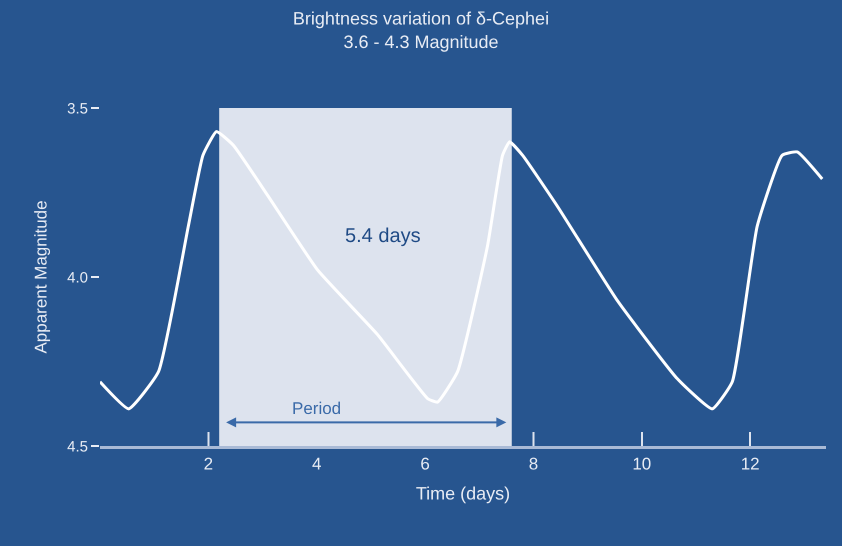  Describe the element at coordinates (317, 408) in the screenshot. I see `band-label: Period` at that location.